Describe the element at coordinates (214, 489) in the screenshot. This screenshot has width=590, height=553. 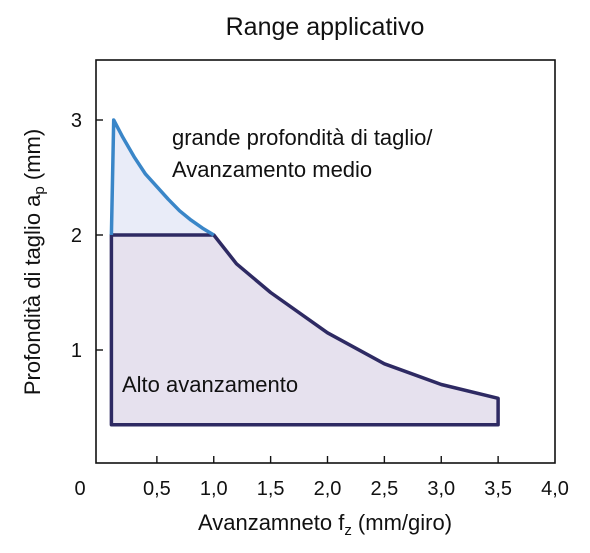
I see `x-tick-label: 1,0` at that location.